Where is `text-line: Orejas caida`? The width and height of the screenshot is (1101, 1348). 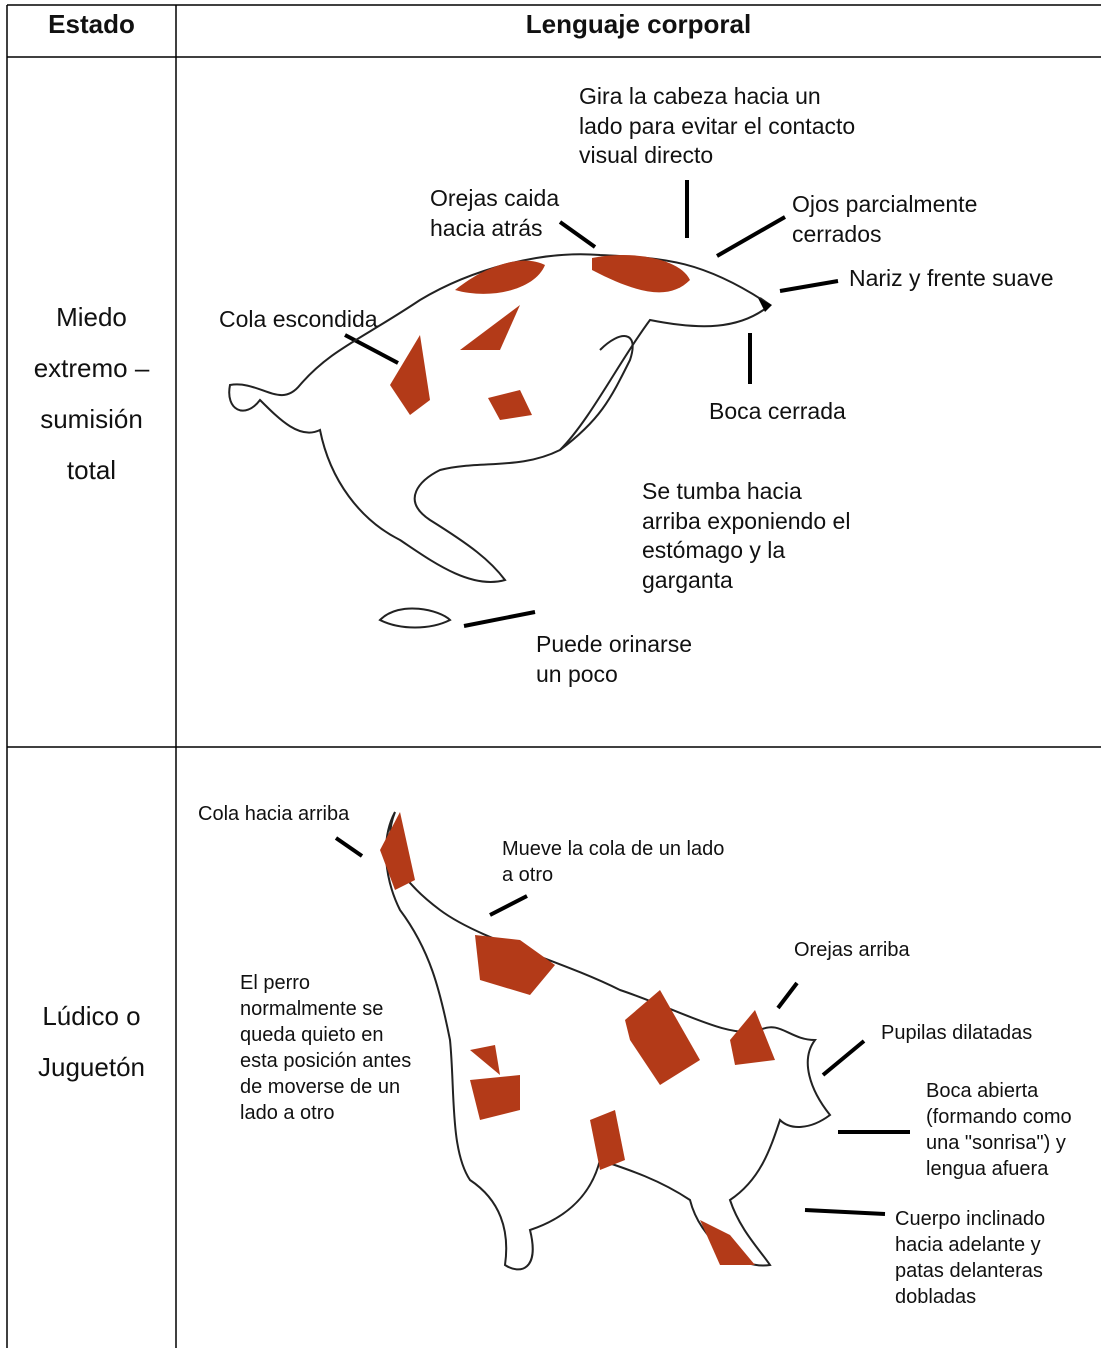
text-line: Orejas caida is located at coordinates (495, 198).